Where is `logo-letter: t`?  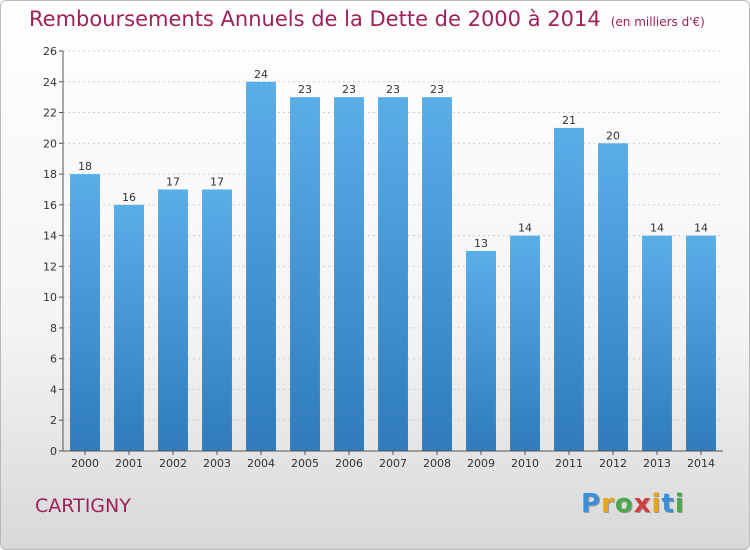 logo-letter: t is located at coordinates (668, 504).